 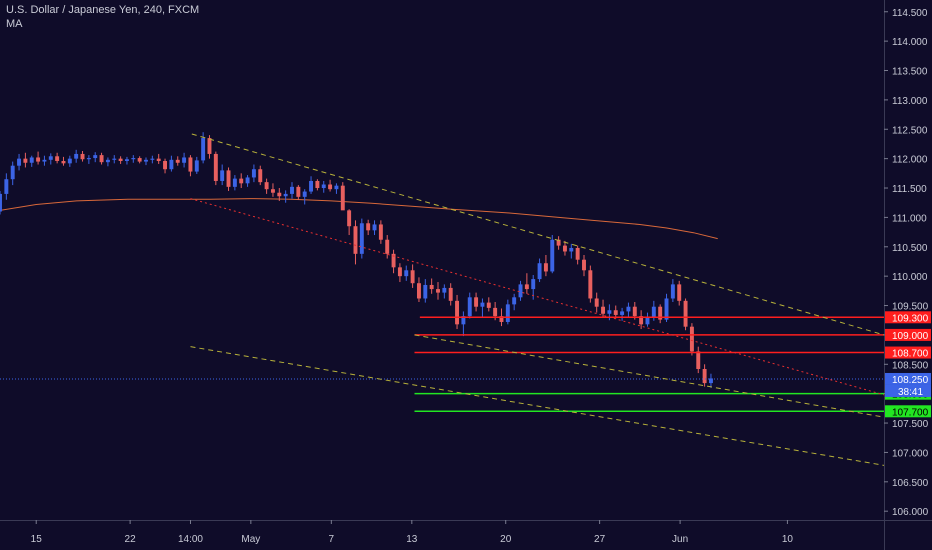 What do you see at coordinates (908, 317) in the screenshot?
I see `resistance-price-label: 109.300` at bounding box center [908, 317].